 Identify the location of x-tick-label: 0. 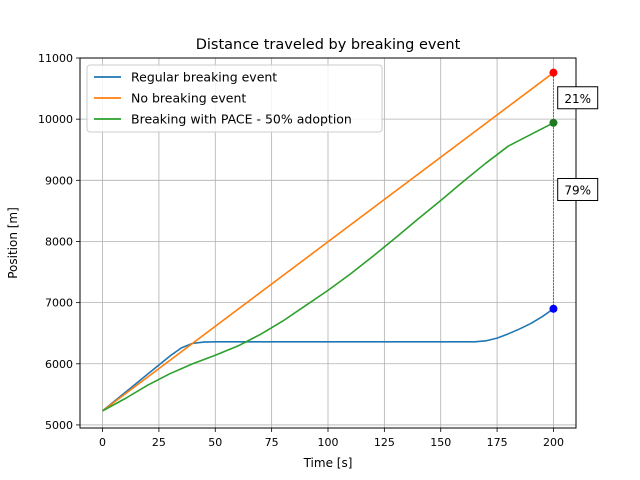
(102, 442).